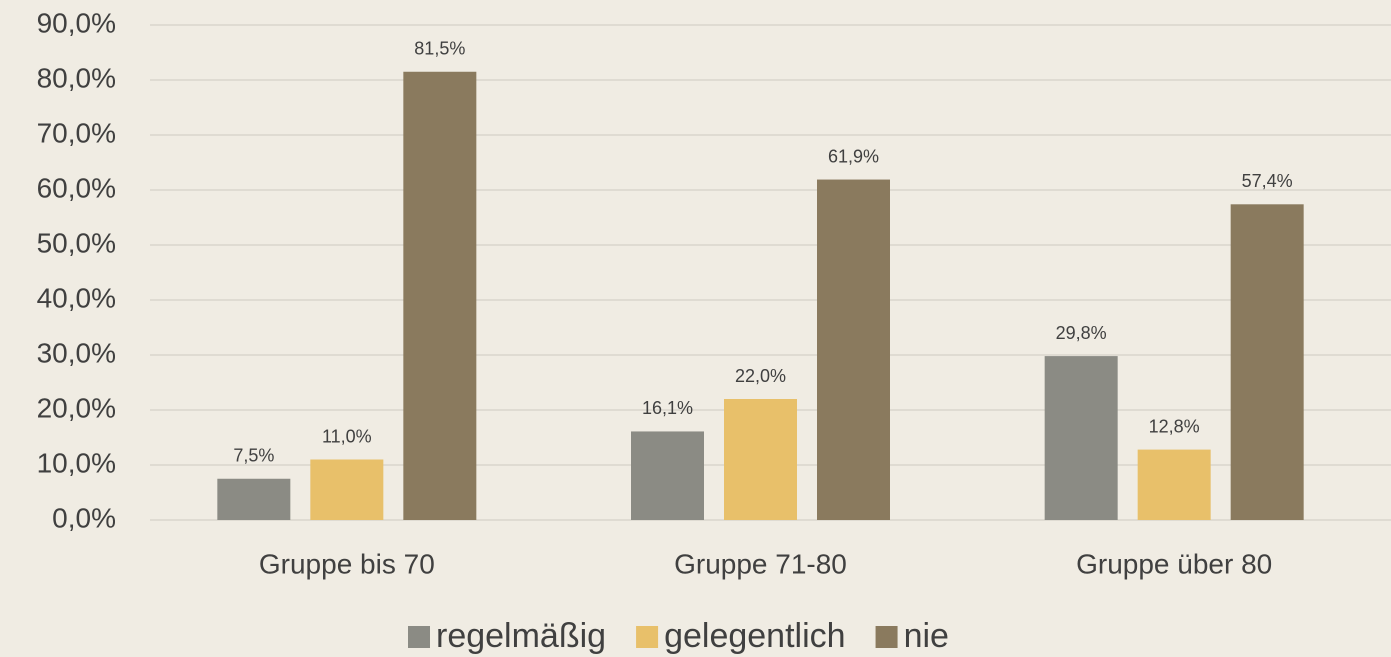  What do you see at coordinates (76, 187) in the screenshot?
I see `y-tick-label: 60,0%` at bounding box center [76, 187].